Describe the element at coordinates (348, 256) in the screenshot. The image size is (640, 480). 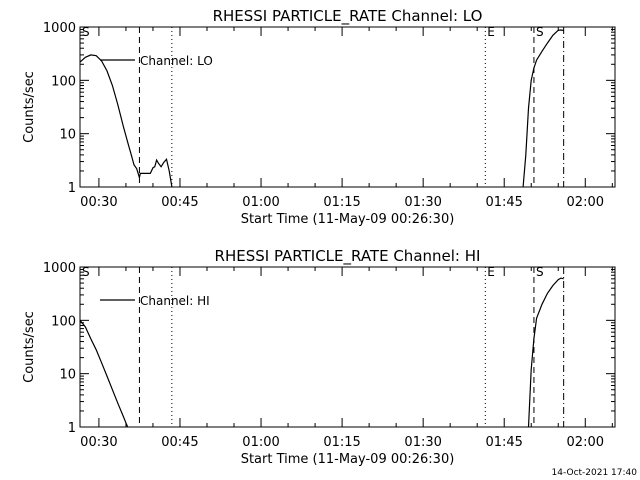
I see `chart-title: RHESSI PARTICLE_RATE Channel: HI` at that location.